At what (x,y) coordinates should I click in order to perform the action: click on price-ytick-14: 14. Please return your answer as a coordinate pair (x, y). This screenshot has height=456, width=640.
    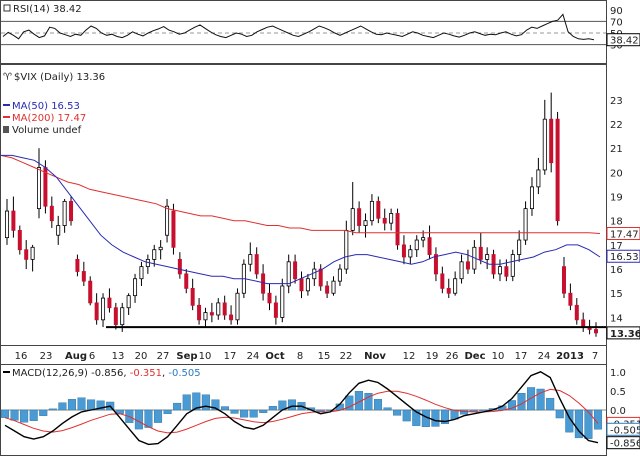
    Looking at the image, I should click on (616, 318).